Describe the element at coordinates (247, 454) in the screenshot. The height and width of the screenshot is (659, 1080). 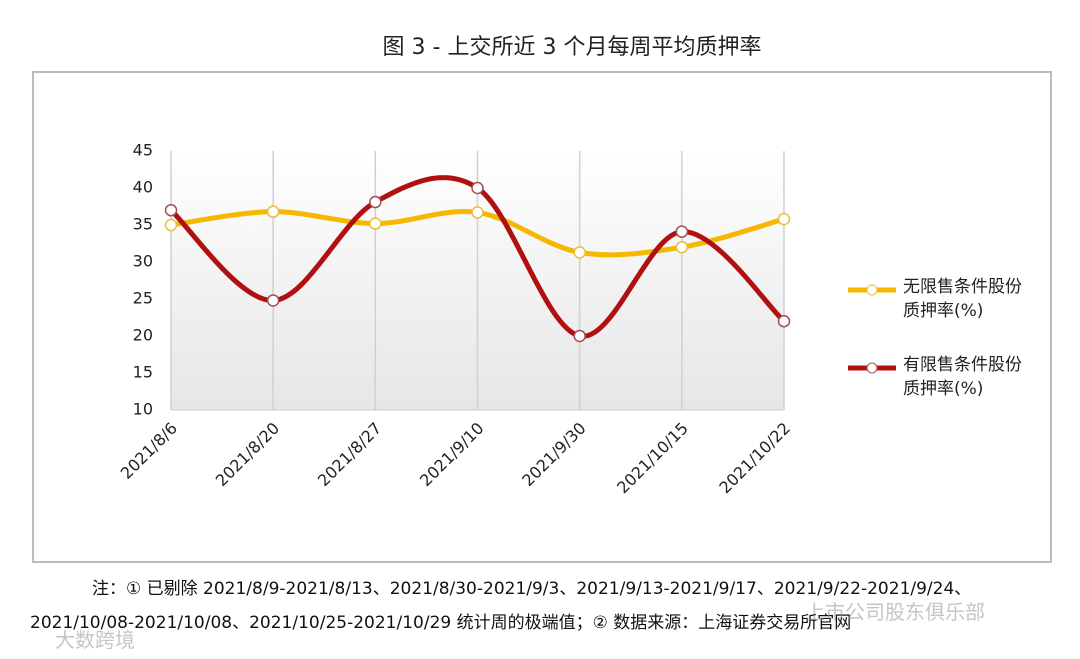
I see `x-tick-label: 2021/8/20` at that location.